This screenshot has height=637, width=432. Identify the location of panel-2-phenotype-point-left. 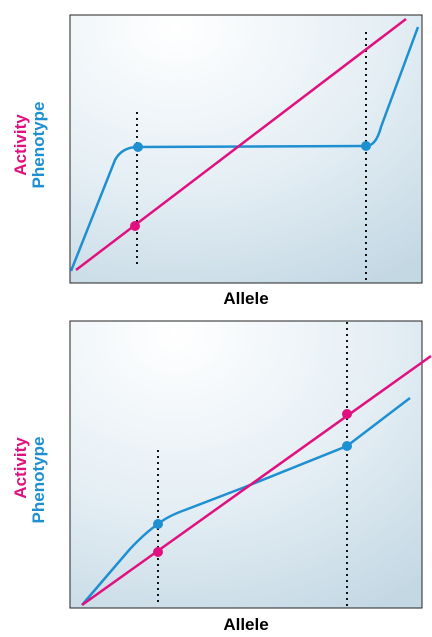
(158, 524).